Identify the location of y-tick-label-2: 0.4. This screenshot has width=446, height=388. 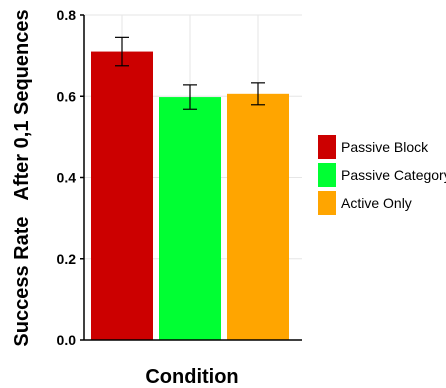
(67, 178).